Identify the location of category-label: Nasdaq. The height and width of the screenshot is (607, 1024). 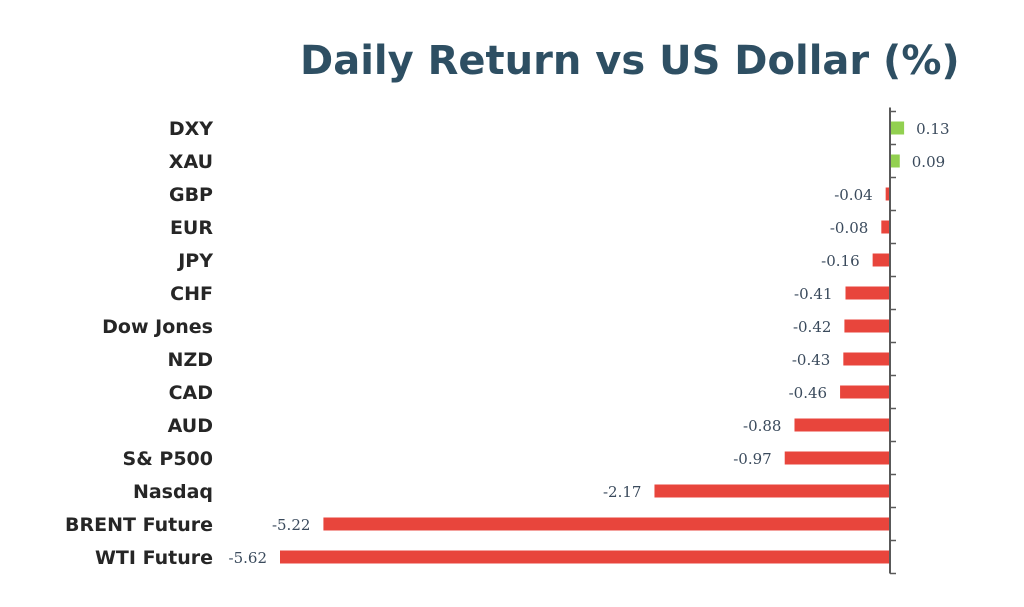
(173, 492).